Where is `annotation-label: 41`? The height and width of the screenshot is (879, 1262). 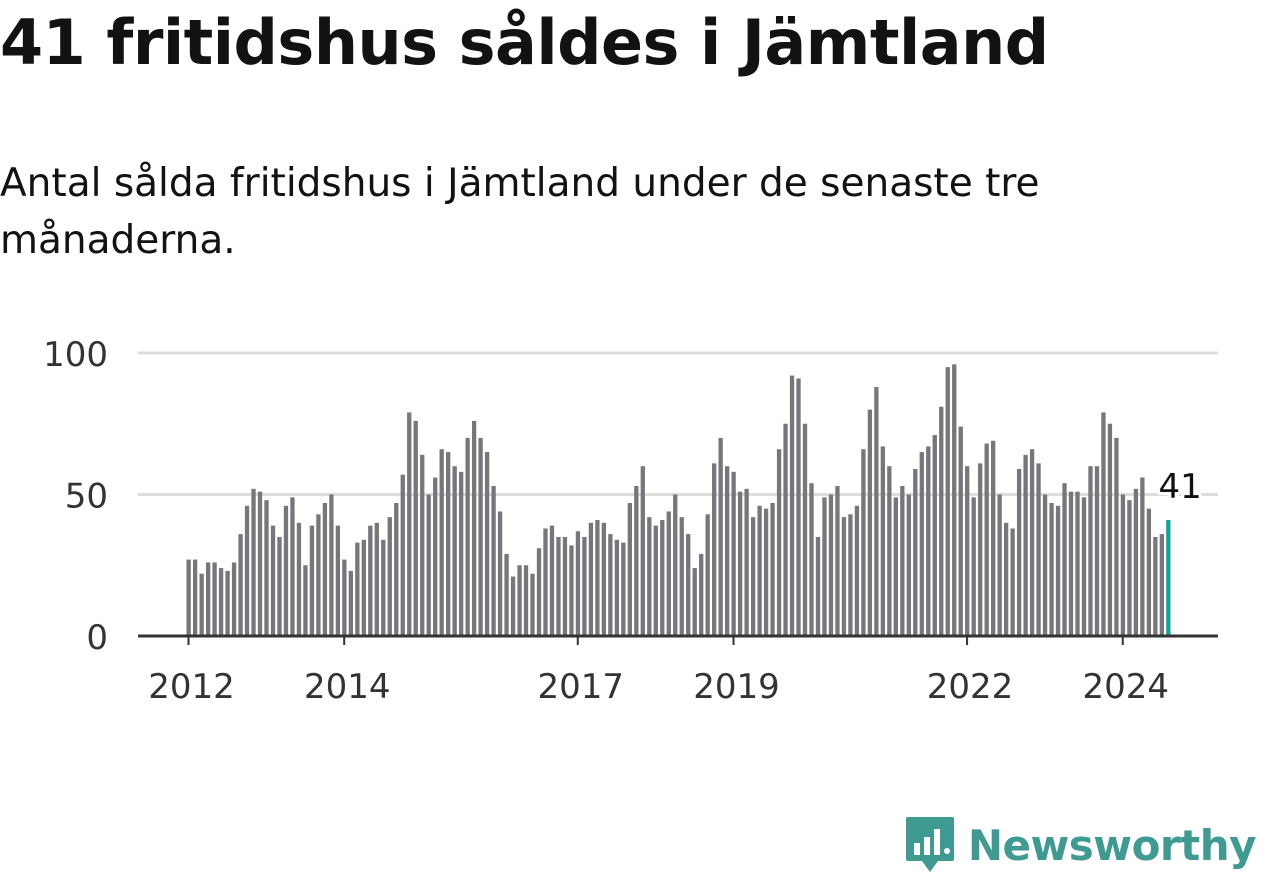 annotation-label: 41 is located at coordinates (1179, 487).